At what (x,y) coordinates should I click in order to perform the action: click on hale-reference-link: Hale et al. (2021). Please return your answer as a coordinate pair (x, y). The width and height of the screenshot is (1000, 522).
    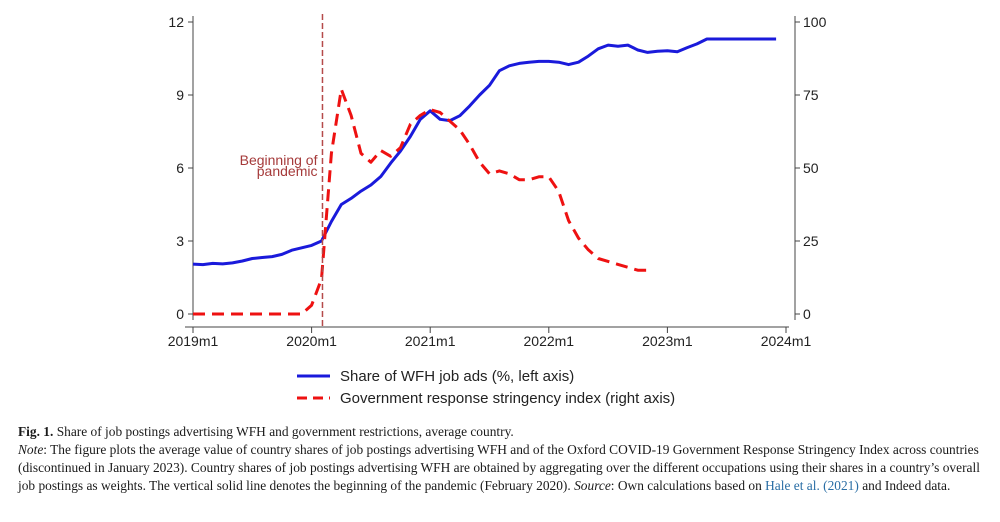
    Looking at the image, I should click on (812, 485).